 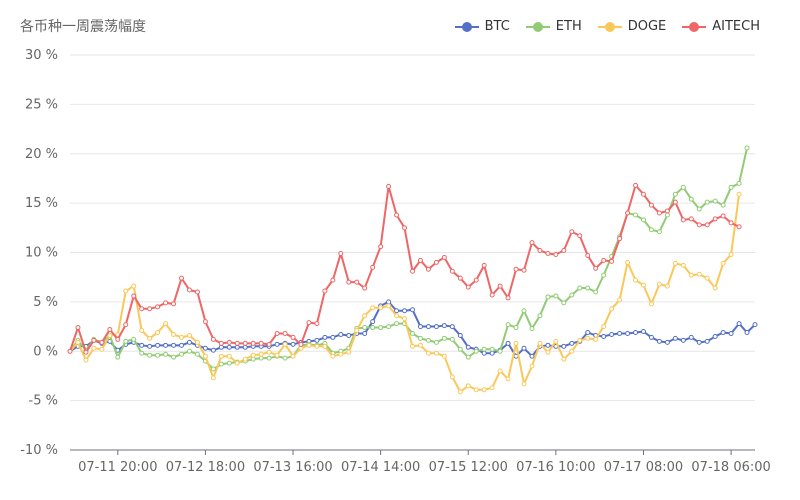 What do you see at coordinates (41, 104) in the screenshot?
I see `y-tick-label: 25 %` at bounding box center [41, 104].